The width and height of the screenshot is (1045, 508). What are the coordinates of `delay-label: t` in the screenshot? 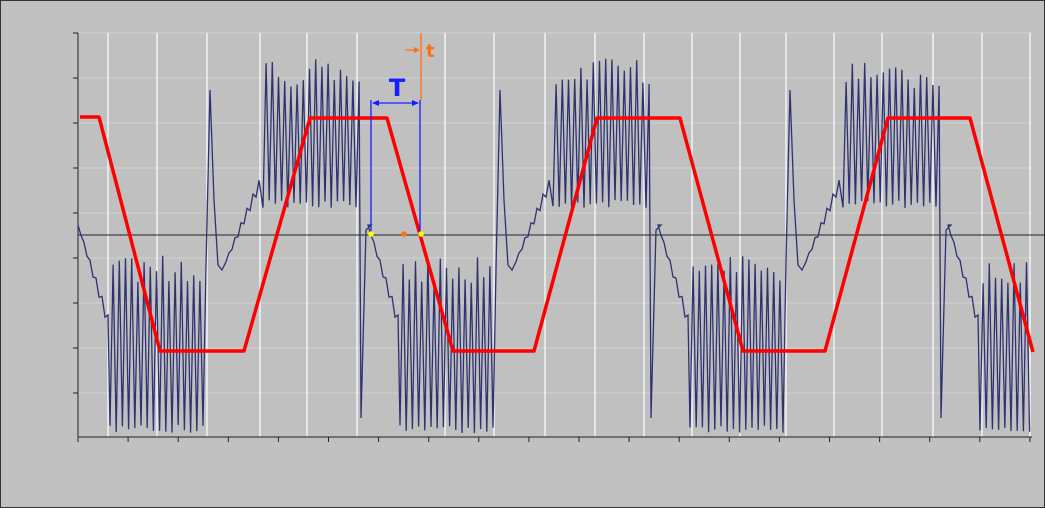 It's located at (430, 51).